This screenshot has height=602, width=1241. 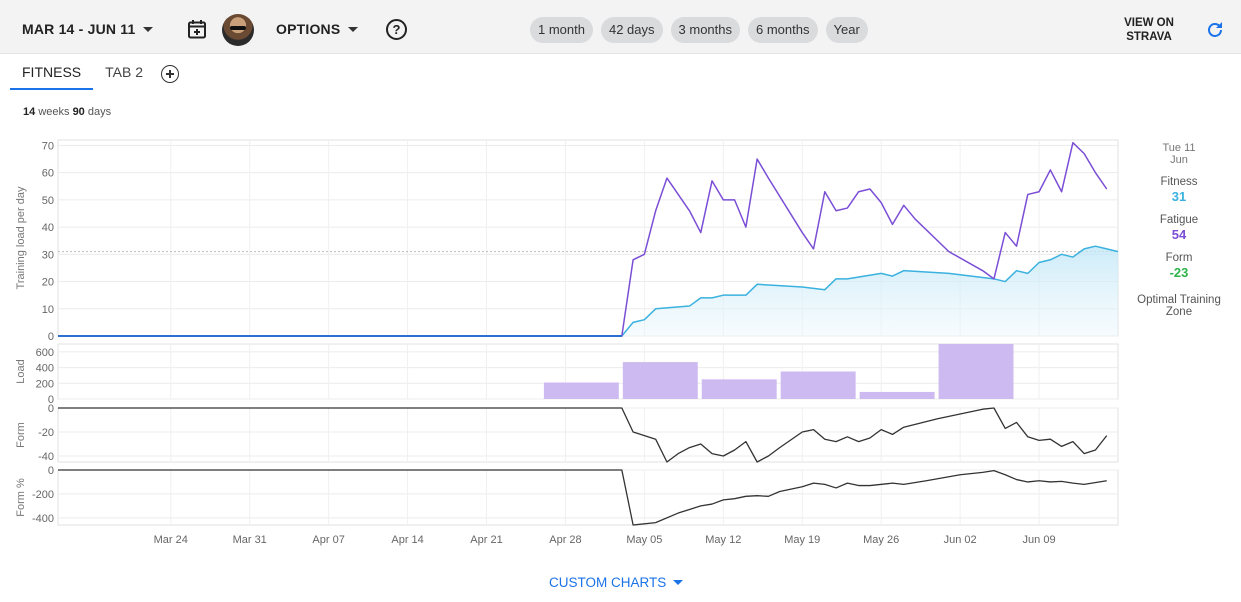 I want to click on add-tab-icon, so click(x=170, y=74).